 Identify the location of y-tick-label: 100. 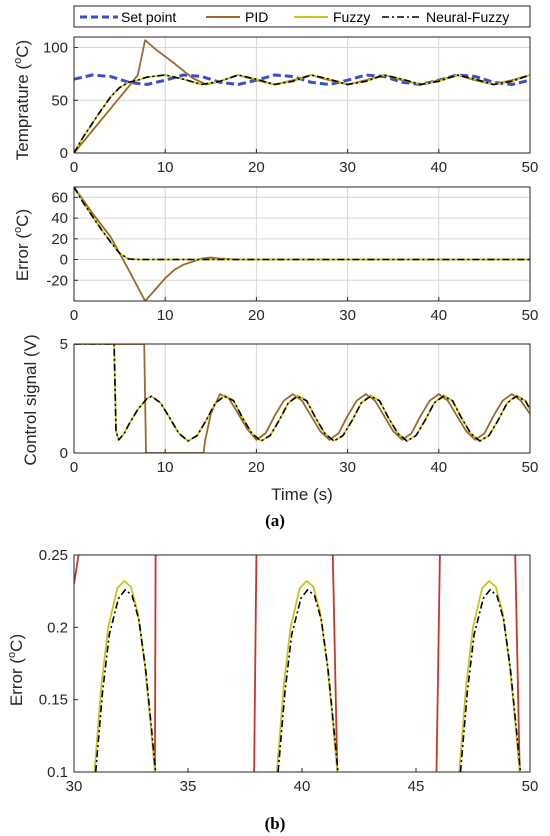
(55, 48).